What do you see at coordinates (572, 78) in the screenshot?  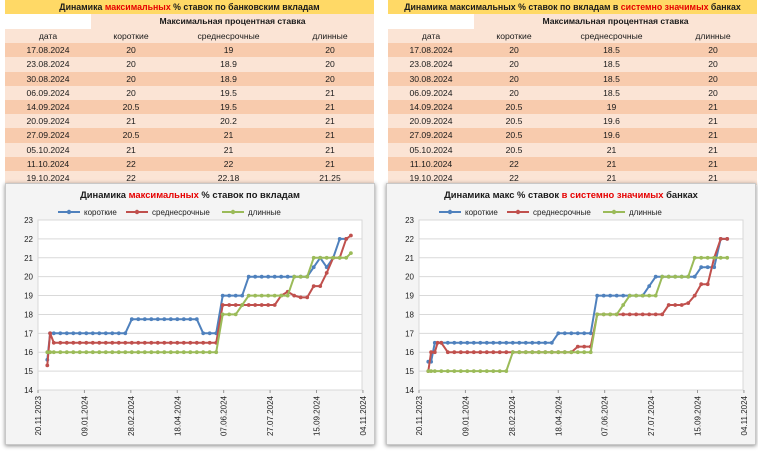 I see `table-row: 30.08.2024 20 18.5 20` at bounding box center [572, 78].